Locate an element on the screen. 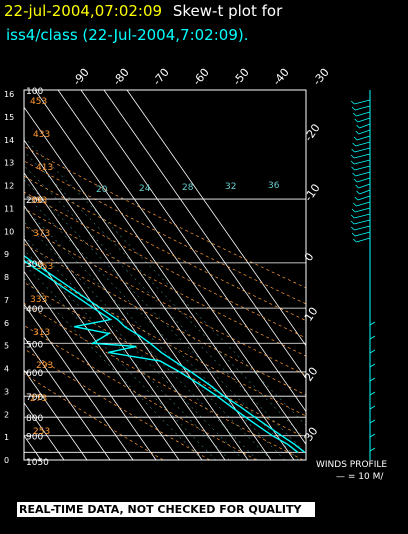  dry-adiabat-label: 253 is located at coordinates (41, 432).